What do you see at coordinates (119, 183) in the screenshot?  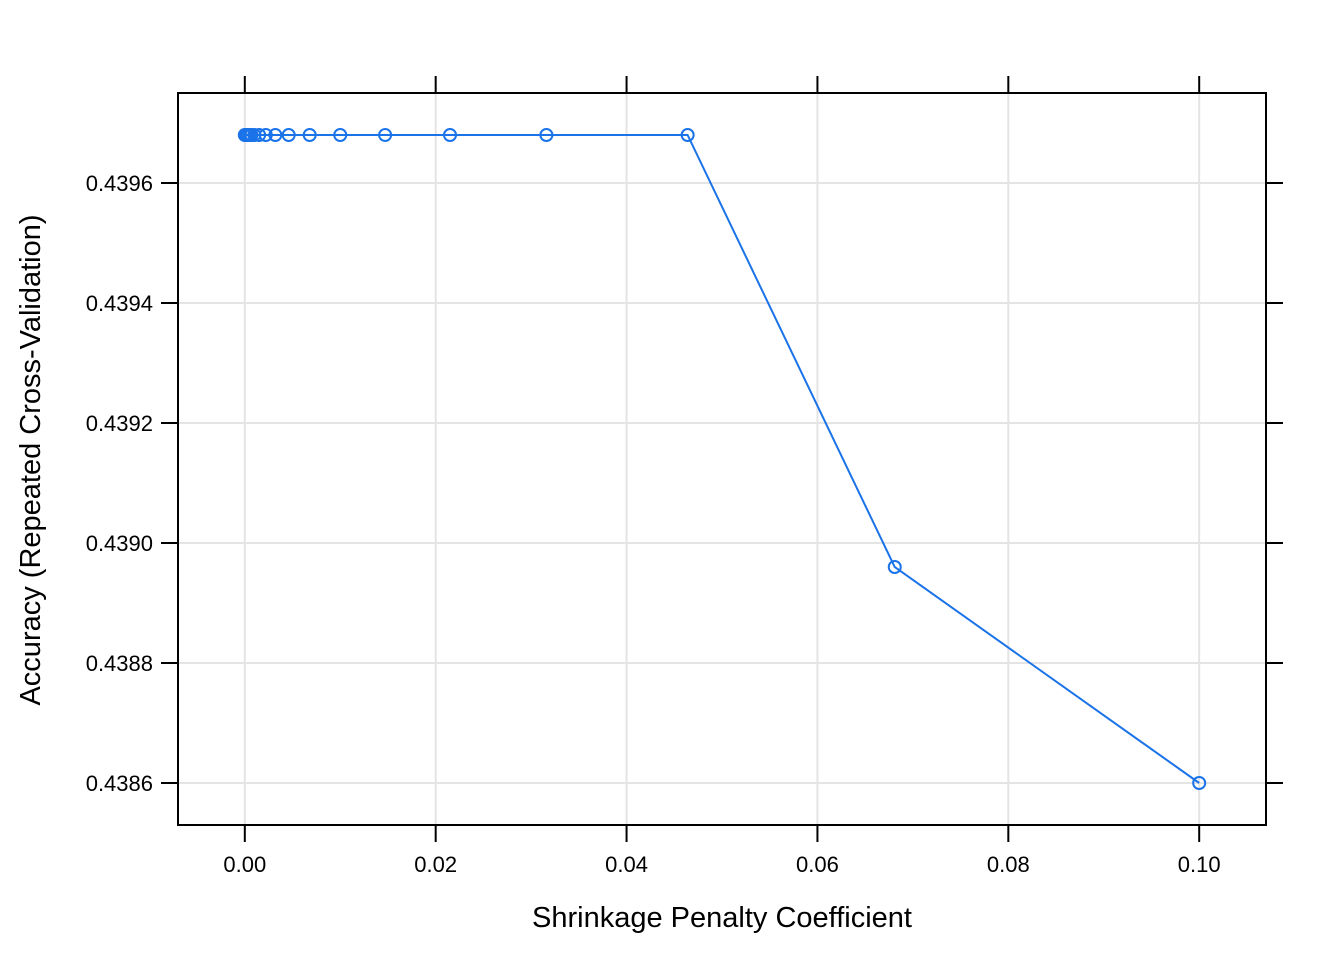 I see `y-tick-label: 0.4396` at bounding box center [119, 183].